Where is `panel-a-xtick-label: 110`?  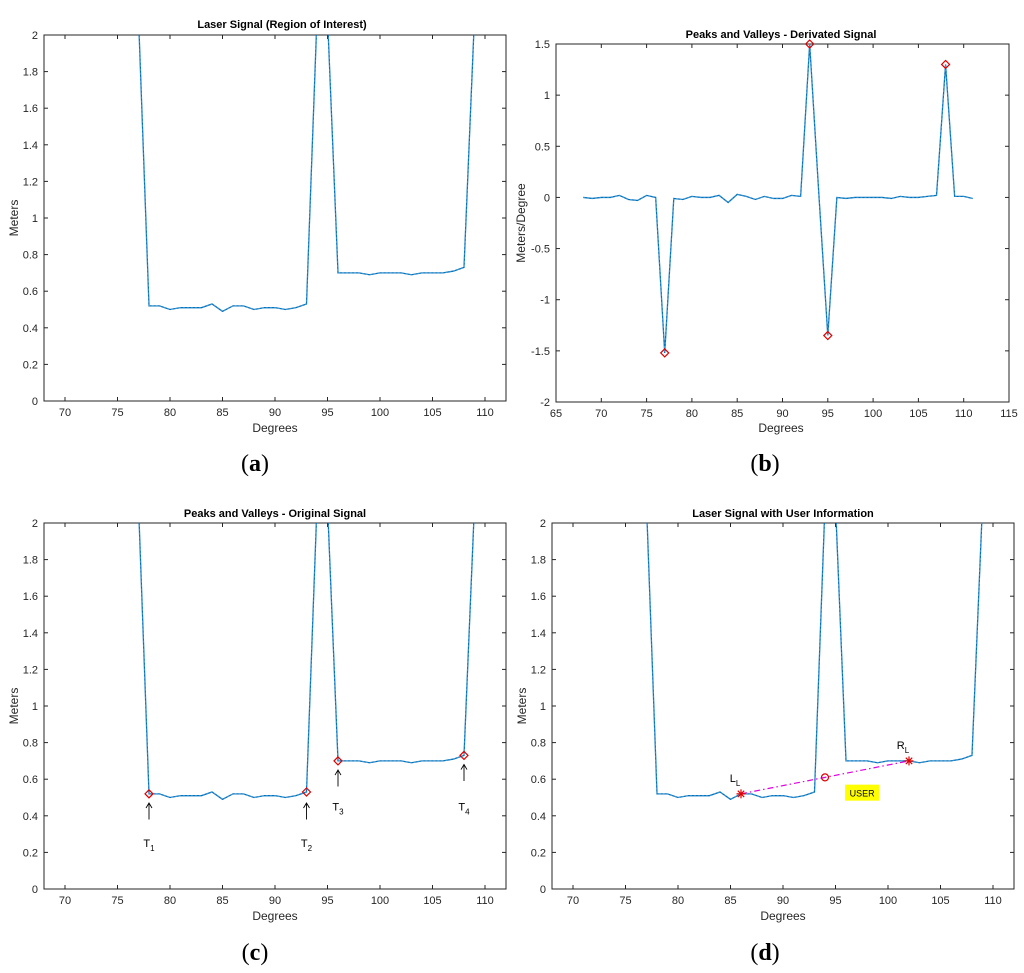 panel-a-xtick-label: 110 is located at coordinates (485, 413).